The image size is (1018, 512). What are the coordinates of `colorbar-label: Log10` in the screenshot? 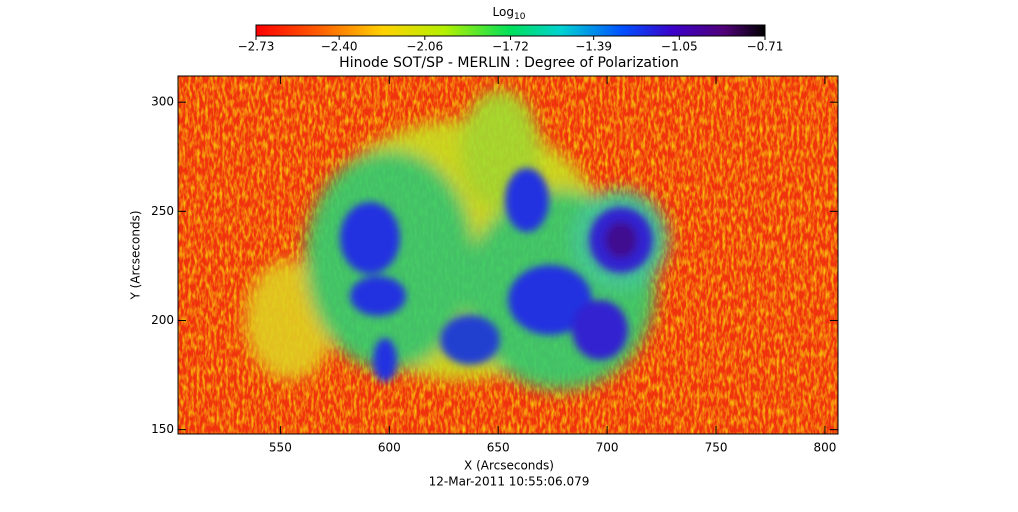 It's located at (509, 13).